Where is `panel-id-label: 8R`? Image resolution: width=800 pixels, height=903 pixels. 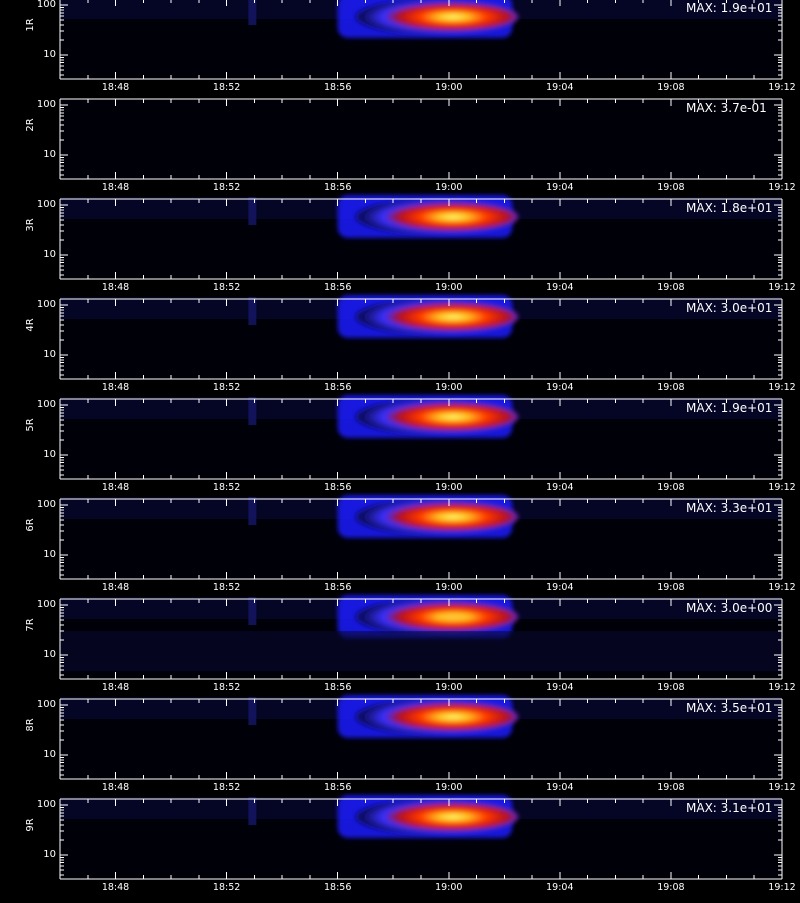
panel-id-label: 8R is located at coordinates (30, 725).